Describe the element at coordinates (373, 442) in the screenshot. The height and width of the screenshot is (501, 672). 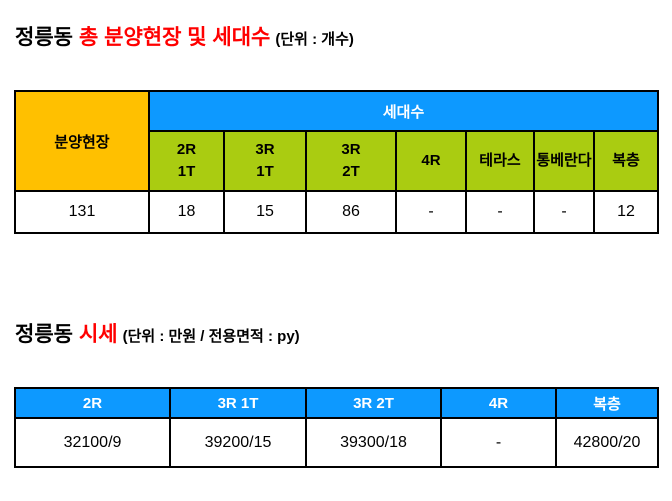
I see `price-value-3r2t: 39300/18` at that location.